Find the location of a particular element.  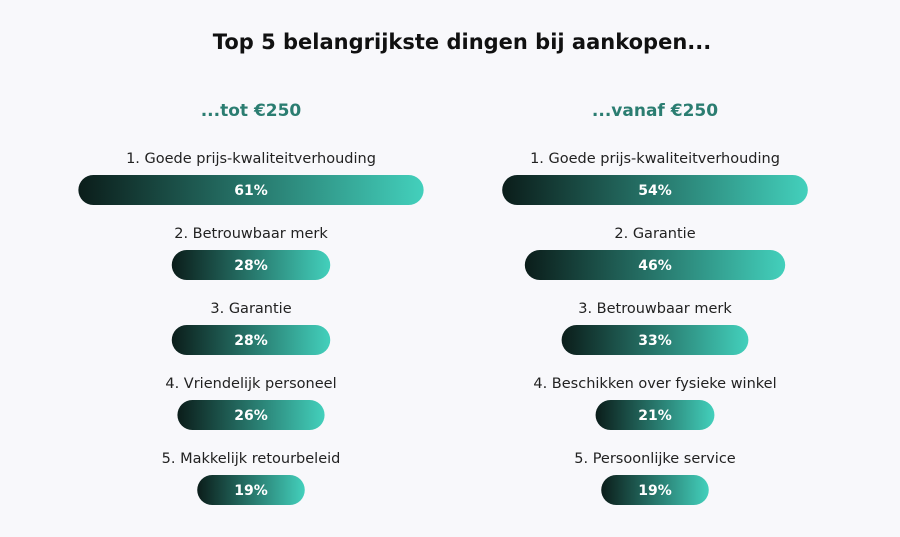

value-label: 46% is located at coordinates (655, 266).